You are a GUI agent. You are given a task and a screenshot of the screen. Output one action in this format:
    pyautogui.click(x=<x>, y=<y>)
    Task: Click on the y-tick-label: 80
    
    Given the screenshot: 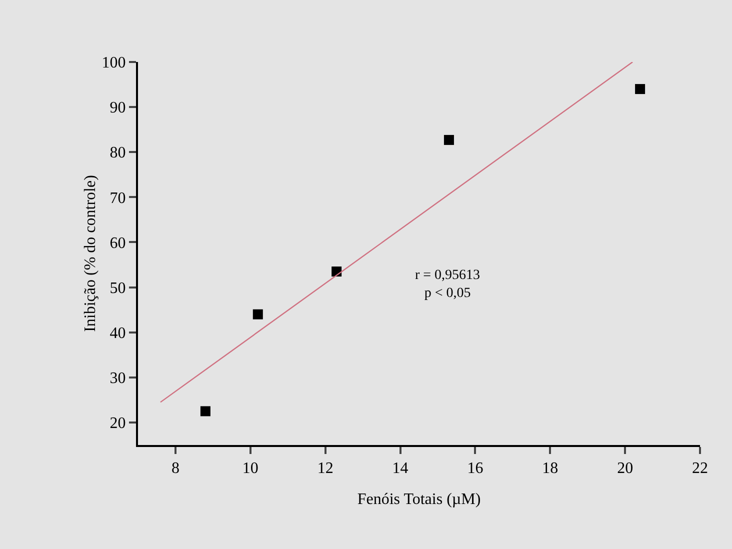 What is the action you would take?
    pyautogui.click(x=118, y=153)
    